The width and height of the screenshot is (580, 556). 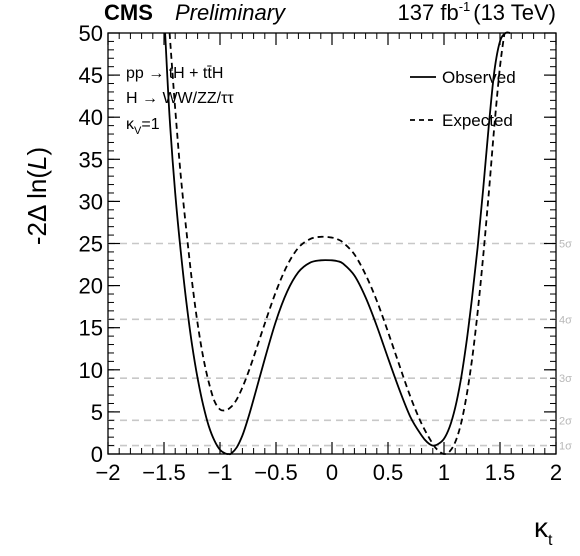 What do you see at coordinates (565, 447) in the screenshot?
I see `sigma-label-1: 1σ` at bounding box center [565, 447].